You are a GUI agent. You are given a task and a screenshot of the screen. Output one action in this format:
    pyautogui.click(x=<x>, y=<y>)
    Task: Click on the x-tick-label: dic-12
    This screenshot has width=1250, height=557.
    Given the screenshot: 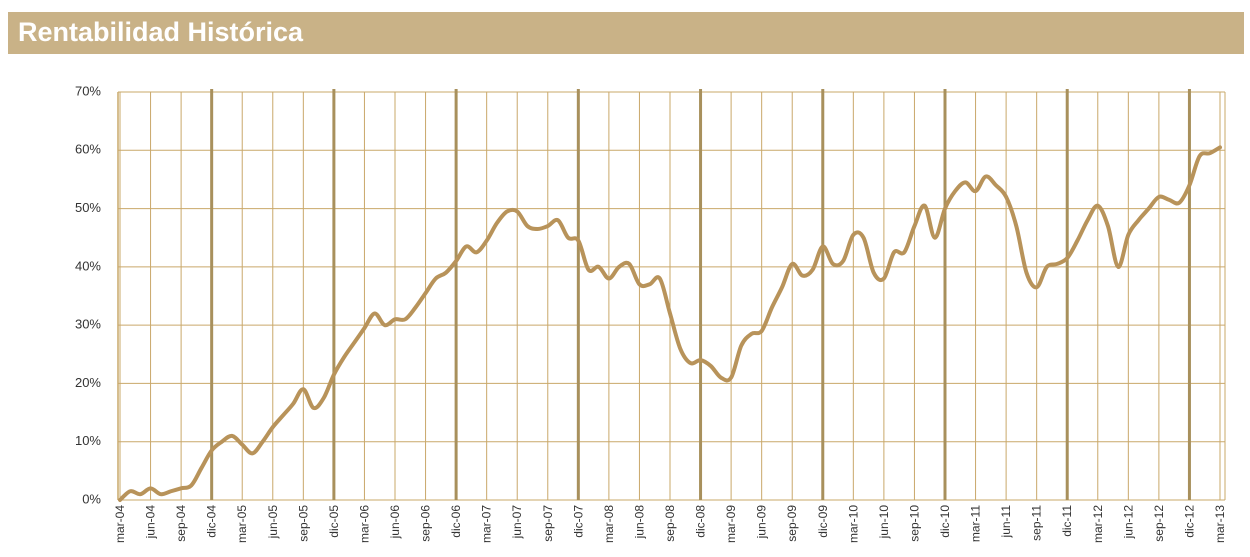 What is the action you would take?
    pyautogui.click(x=1189, y=521)
    